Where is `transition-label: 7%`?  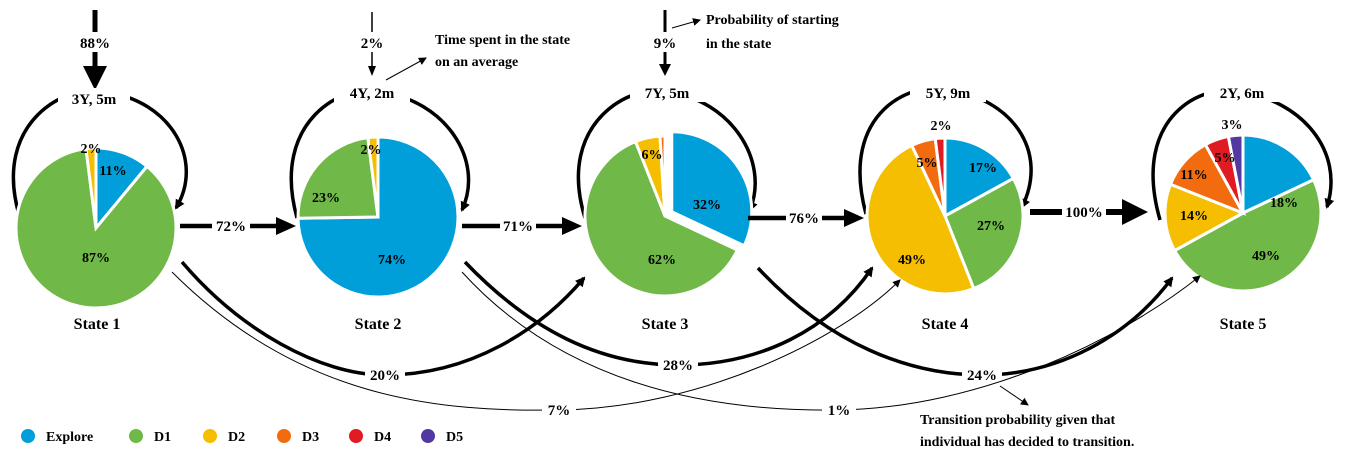
transition-label: 7% is located at coordinates (559, 411).